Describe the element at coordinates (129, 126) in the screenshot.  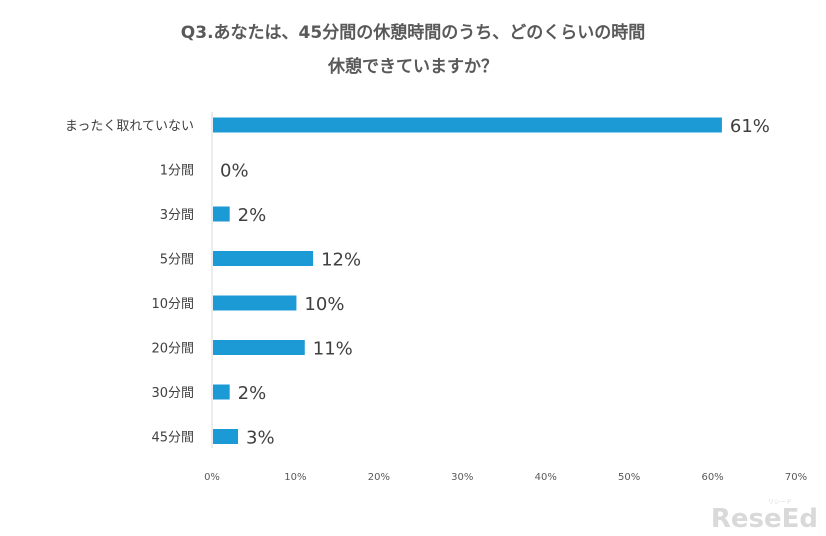
I see `category-label: まったく取れていない` at that location.